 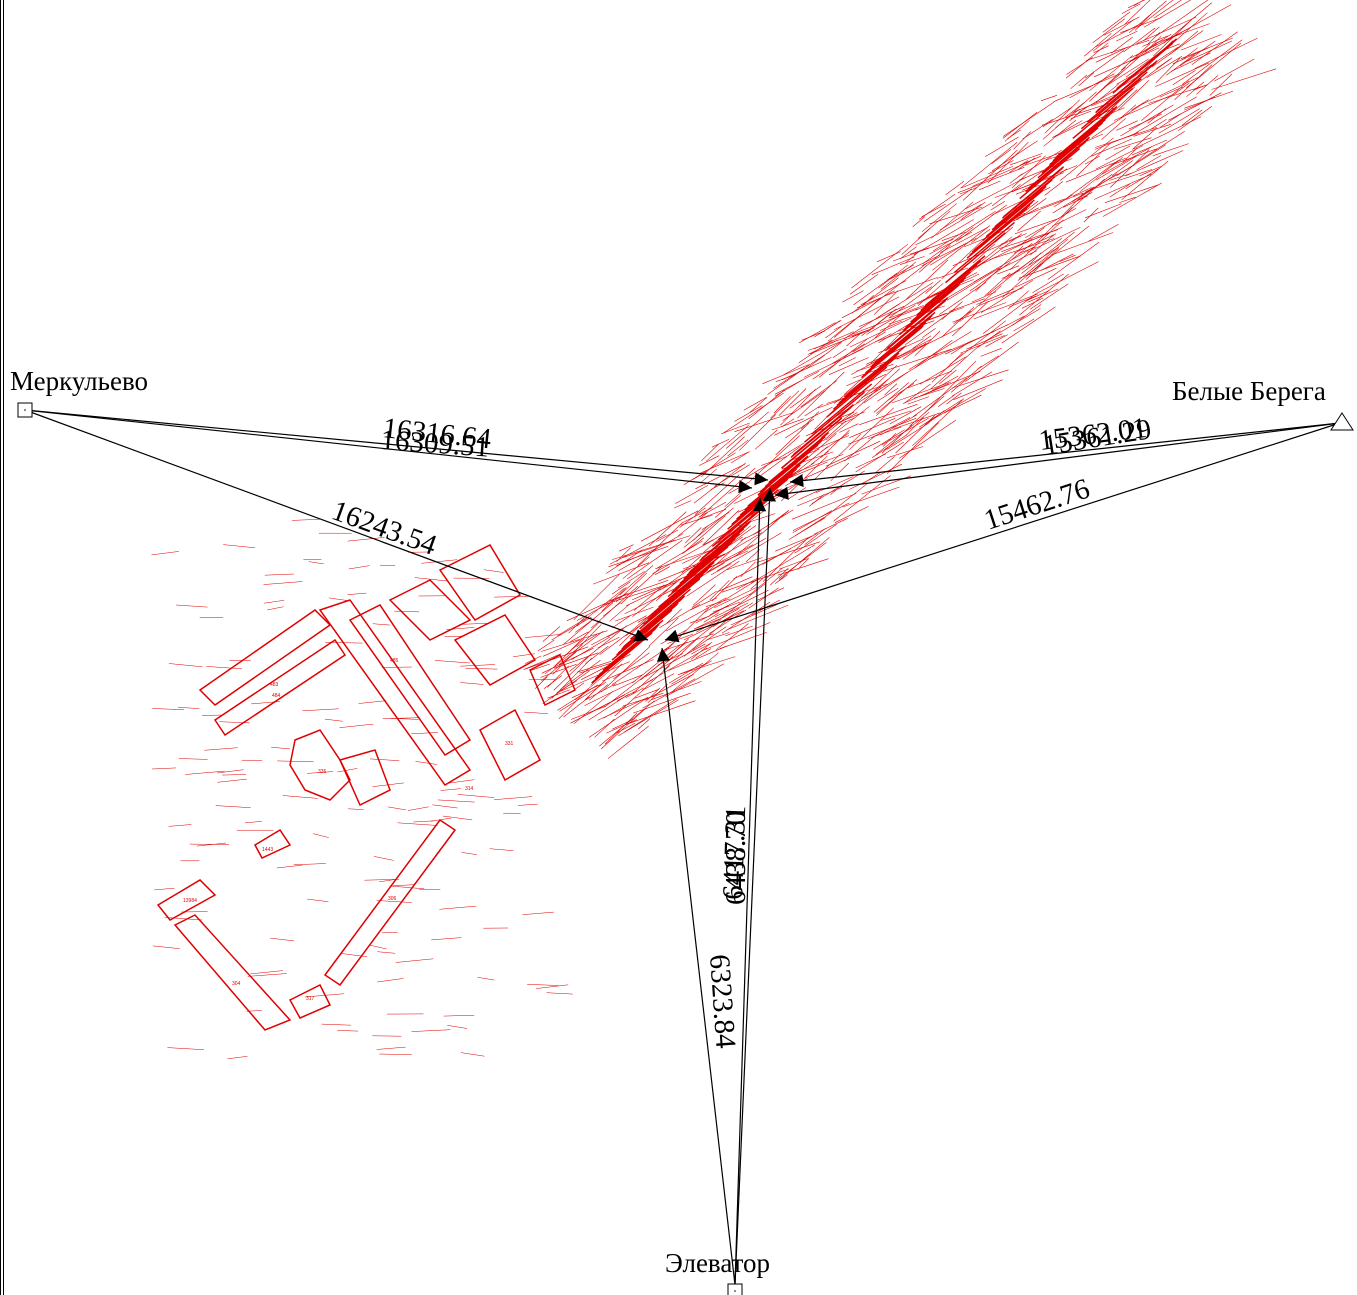 What do you see at coordinates (322, 772) in the screenshot?
I see `building-label: 336` at bounding box center [322, 772].